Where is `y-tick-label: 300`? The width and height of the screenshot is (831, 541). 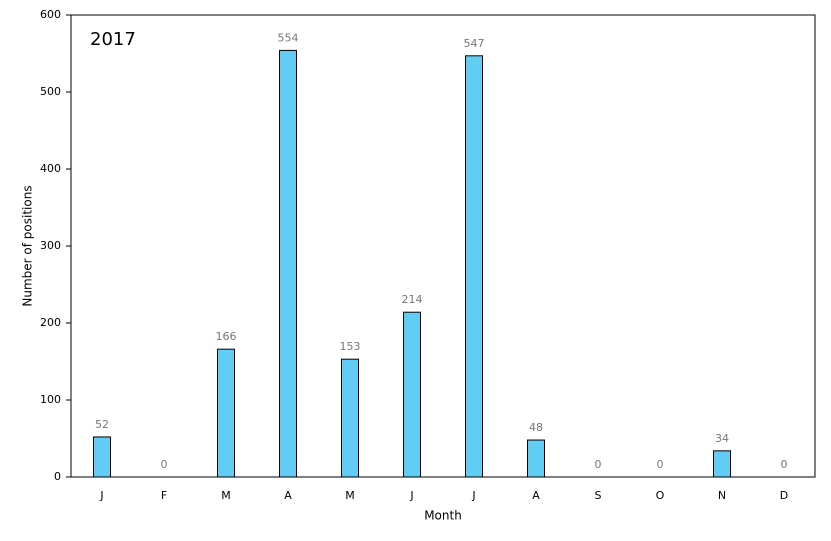
y-tick-label: 300 is located at coordinates (50, 245).